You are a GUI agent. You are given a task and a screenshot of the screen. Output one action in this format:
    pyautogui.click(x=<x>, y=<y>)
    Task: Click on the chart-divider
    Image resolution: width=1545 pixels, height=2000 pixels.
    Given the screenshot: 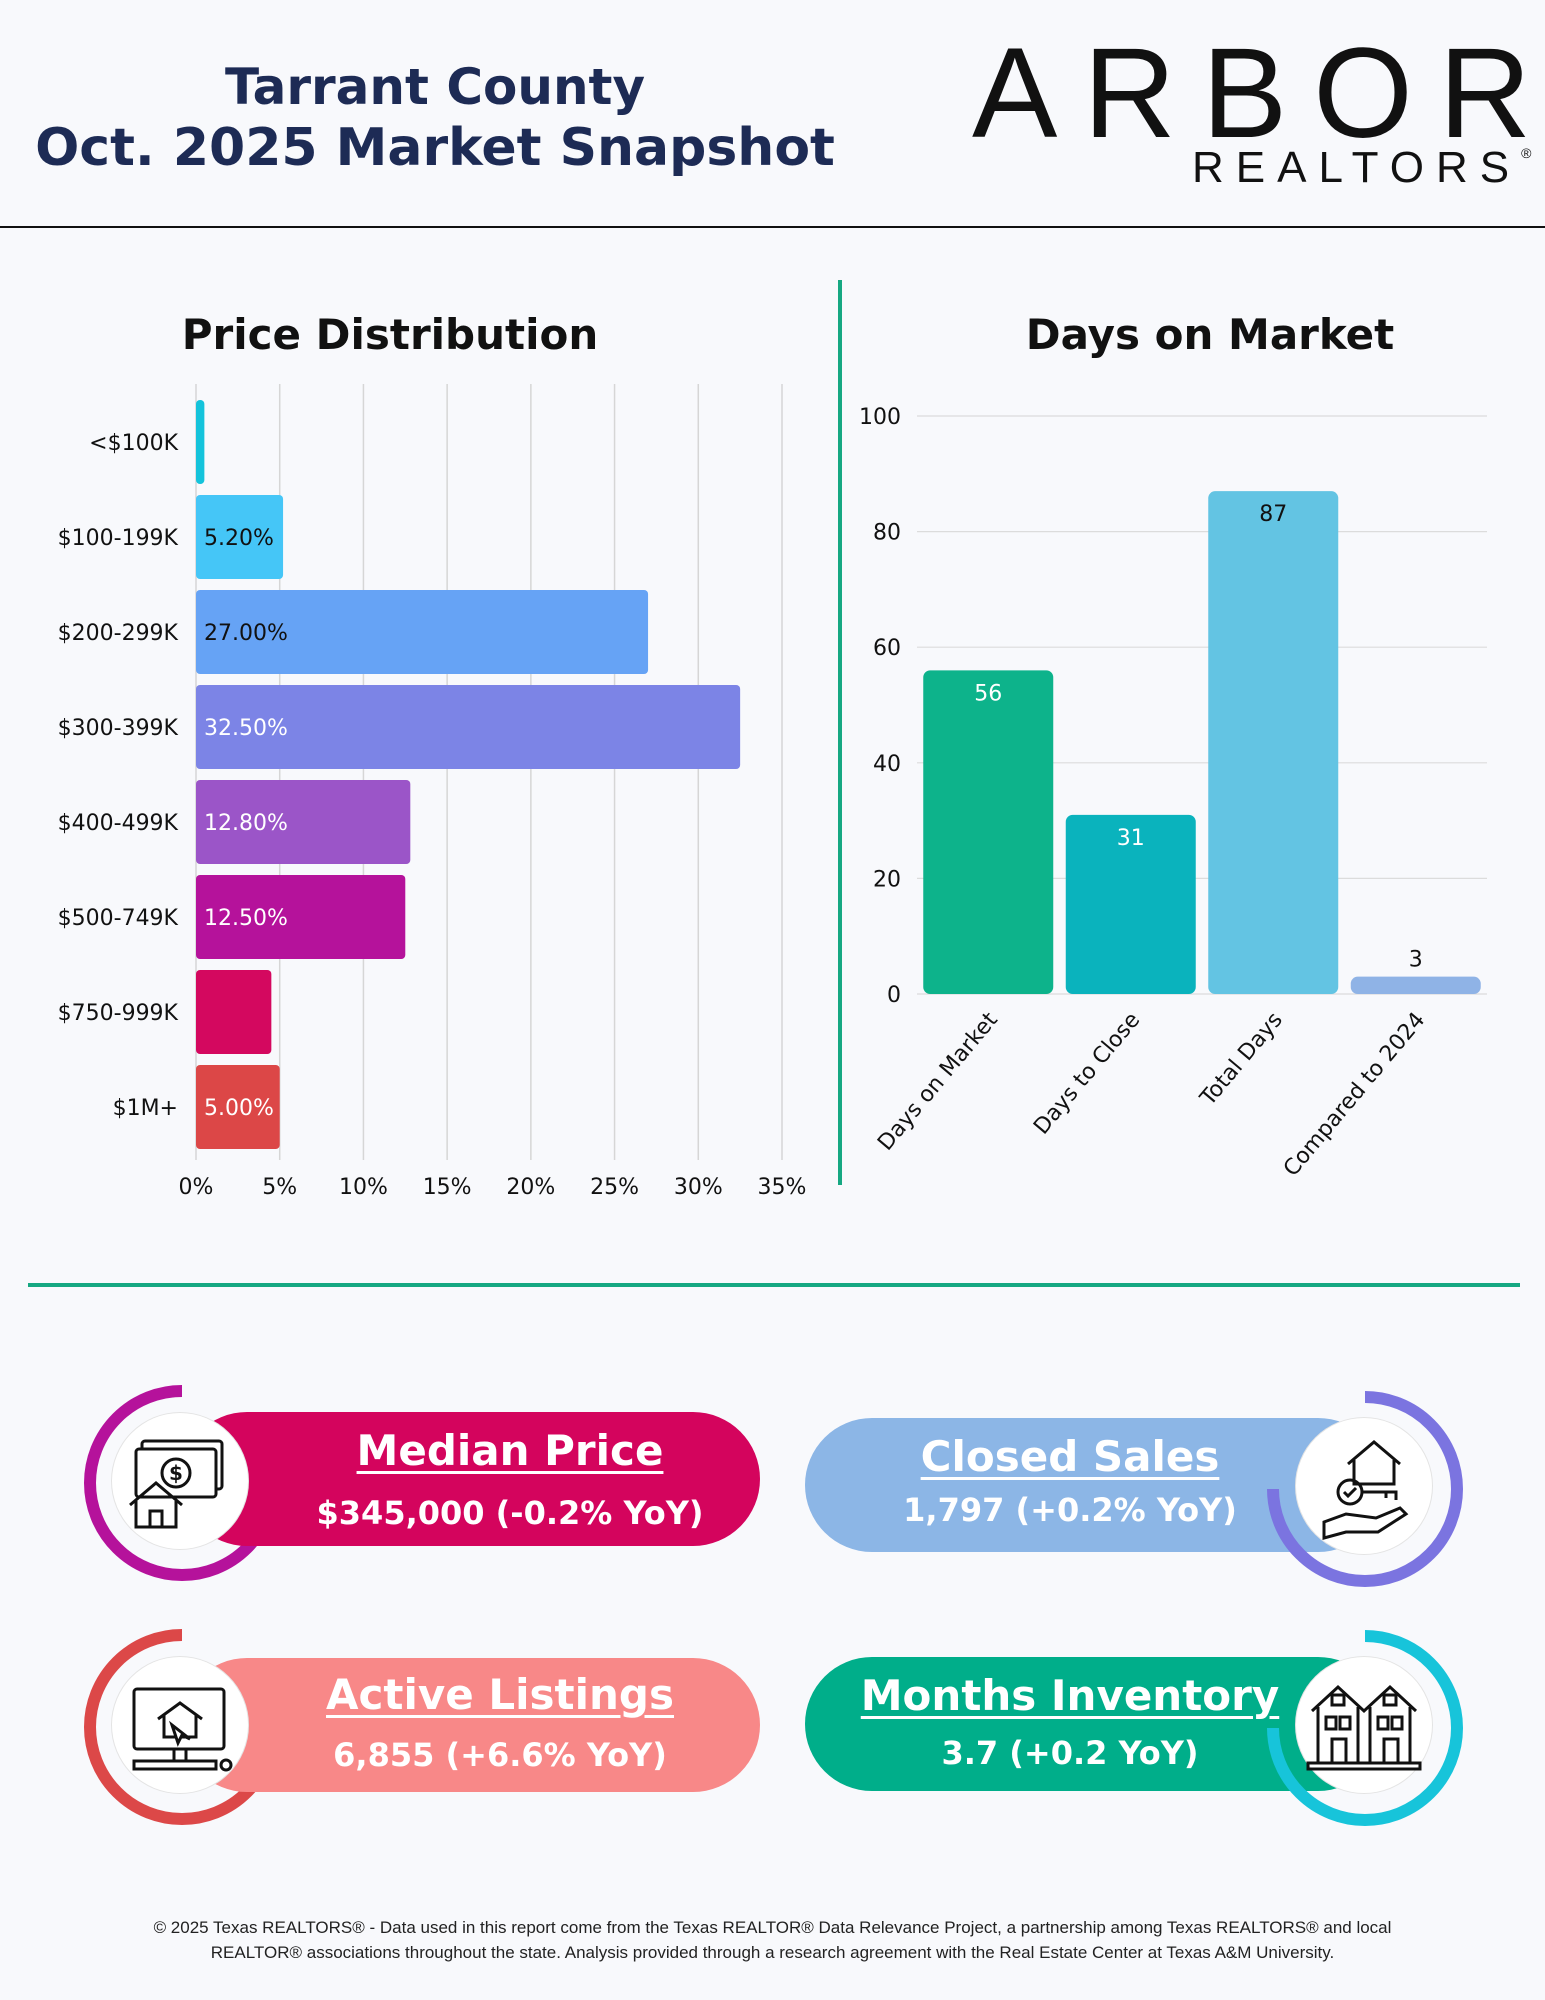 What is the action you would take?
    pyautogui.click(x=840, y=732)
    